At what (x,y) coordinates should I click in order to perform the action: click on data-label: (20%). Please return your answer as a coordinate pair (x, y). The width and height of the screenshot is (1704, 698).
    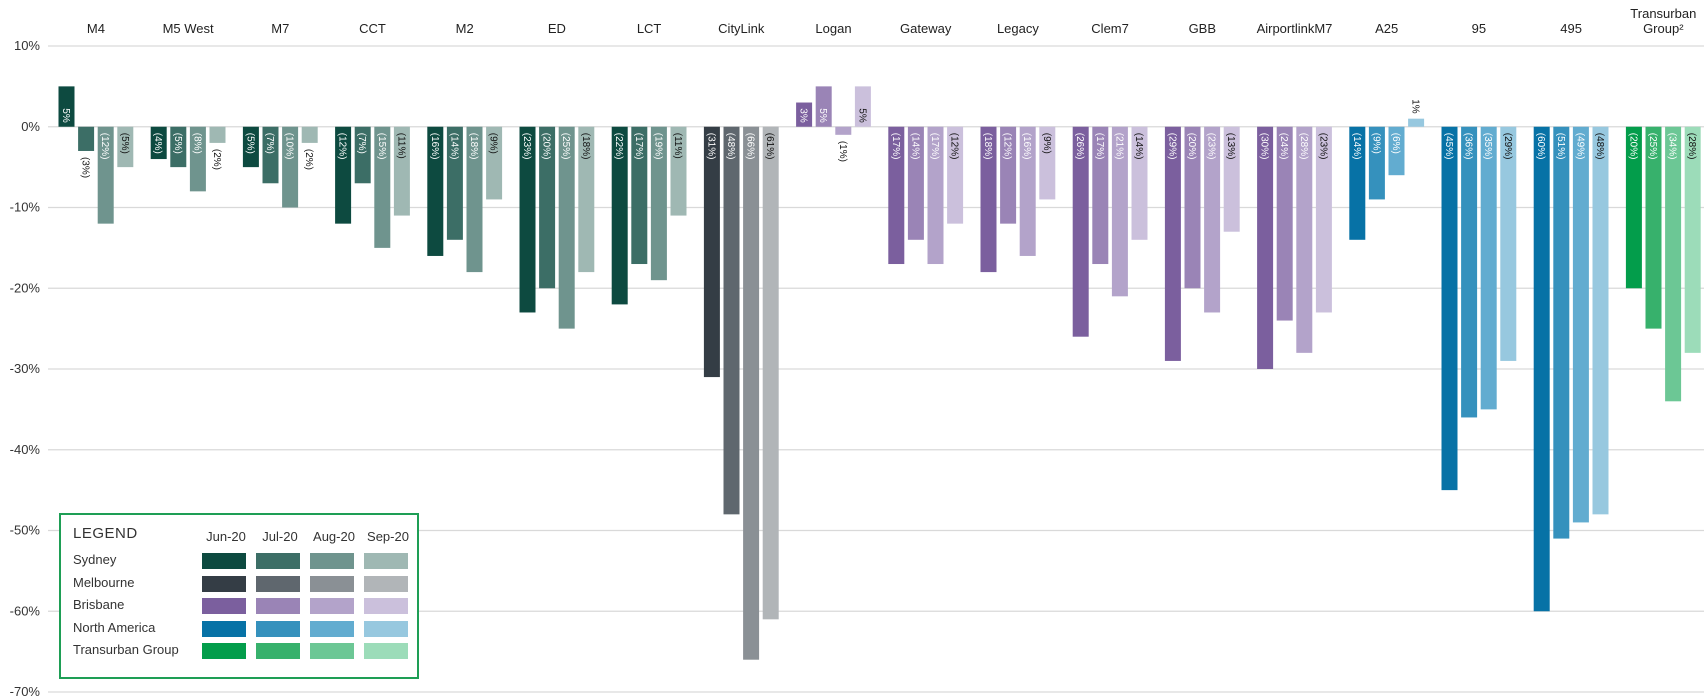
    Looking at the image, I should click on (546, 146).